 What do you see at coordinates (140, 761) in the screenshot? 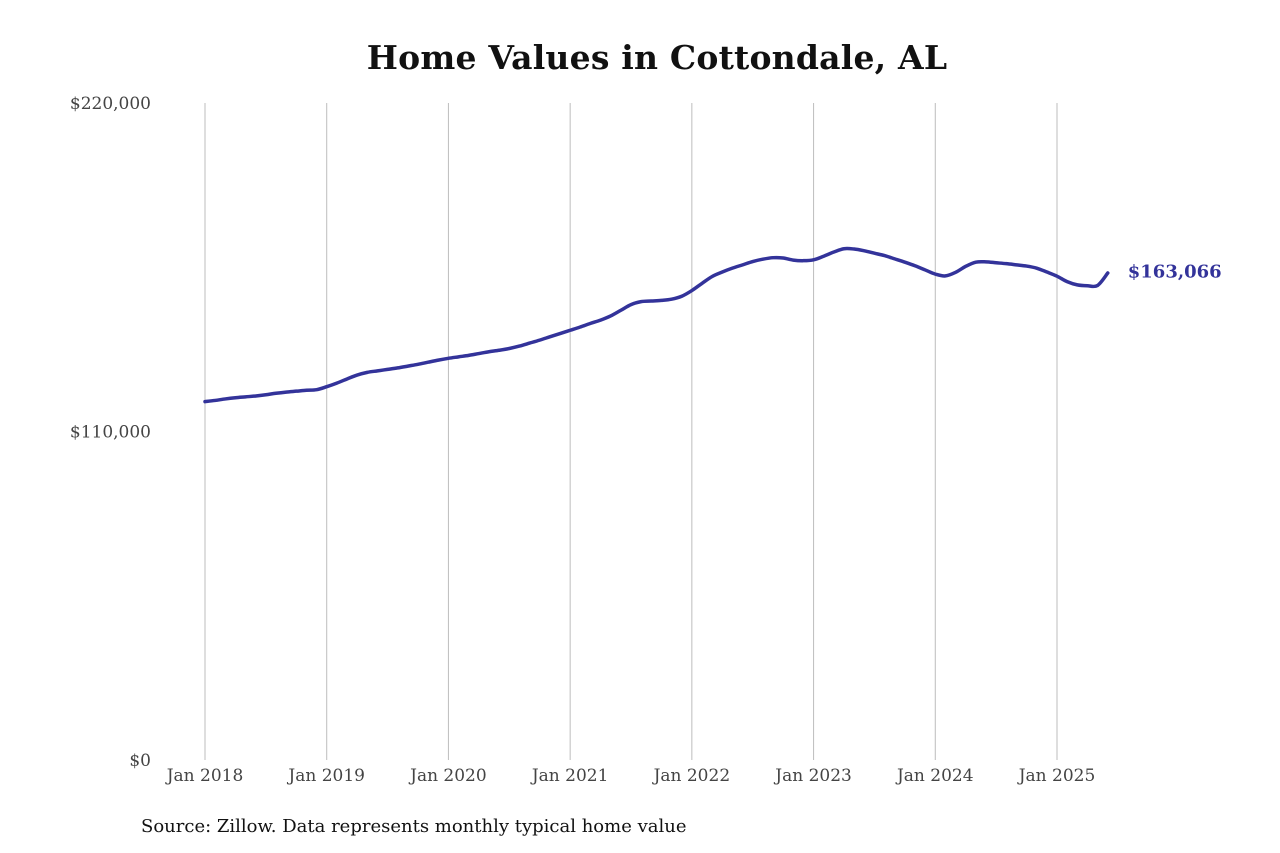
I see `y-tick-label: $0` at bounding box center [140, 761].